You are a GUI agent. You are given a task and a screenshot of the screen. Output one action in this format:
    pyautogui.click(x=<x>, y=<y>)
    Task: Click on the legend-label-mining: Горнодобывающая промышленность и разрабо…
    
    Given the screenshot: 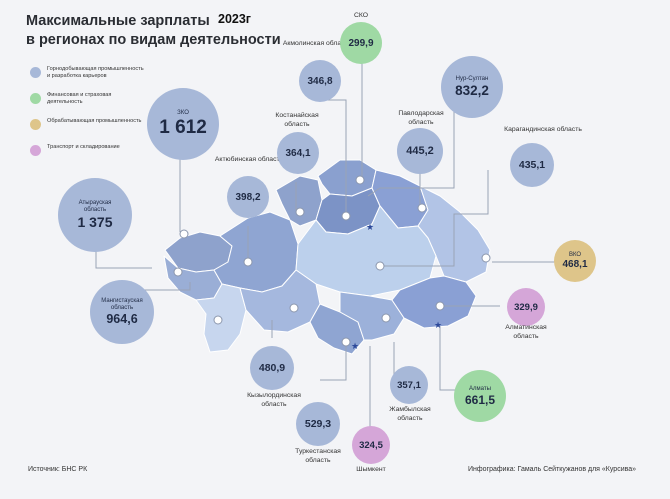 What is the action you would take?
    pyautogui.click(x=95, y=72)
    